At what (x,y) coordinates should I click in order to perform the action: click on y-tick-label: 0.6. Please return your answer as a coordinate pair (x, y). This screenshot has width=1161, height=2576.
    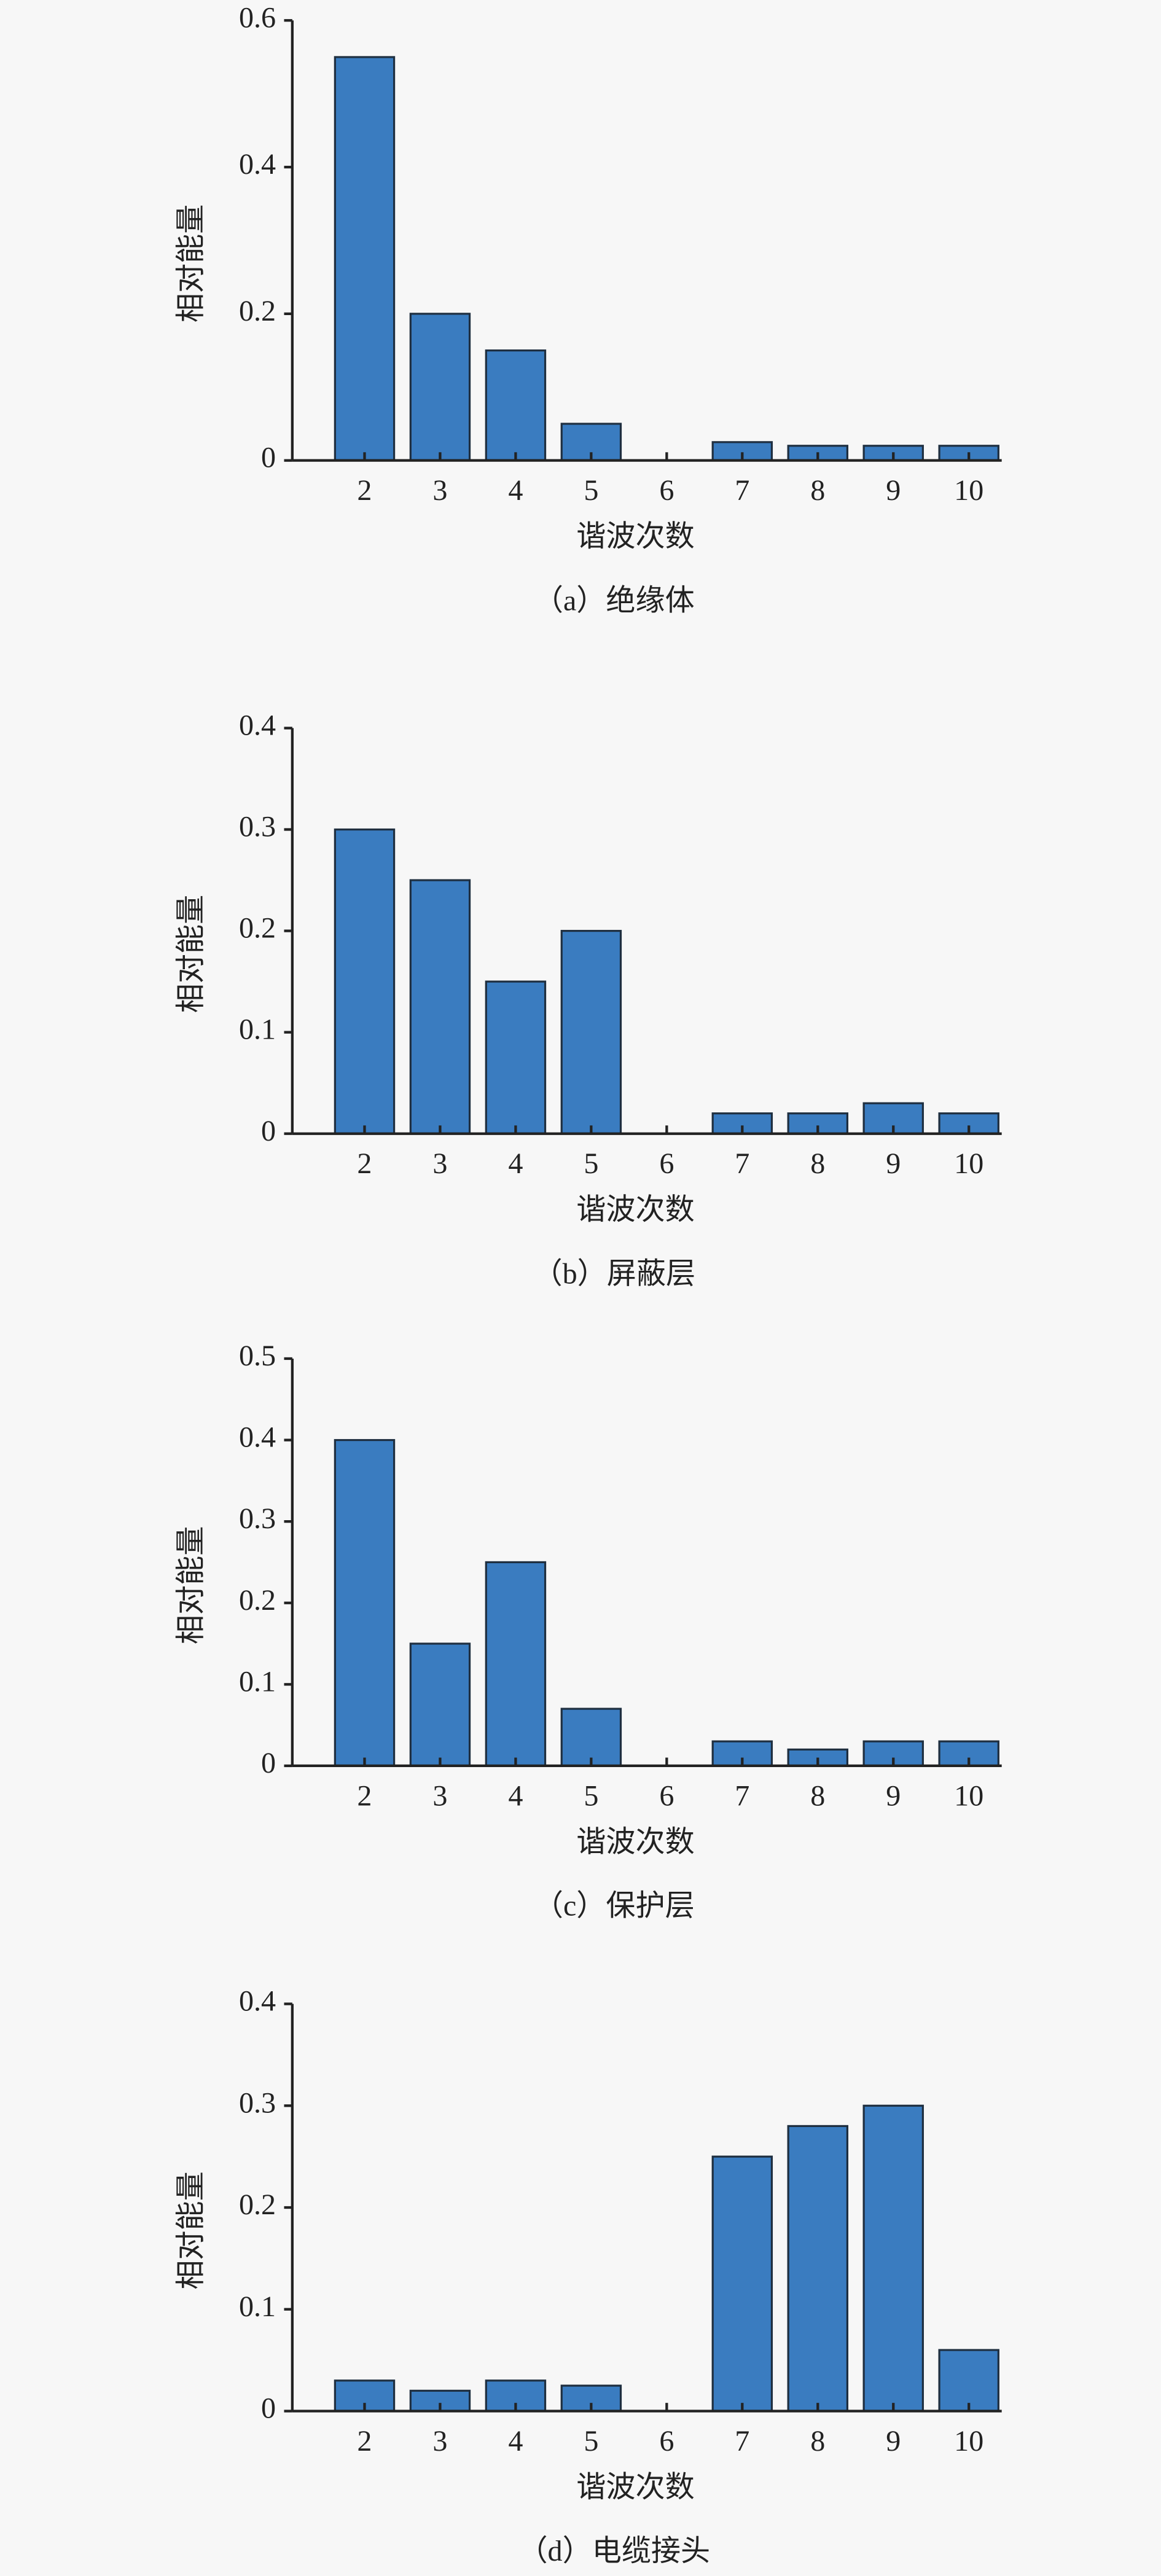
    Looking at the image, I should click on (257, 17).